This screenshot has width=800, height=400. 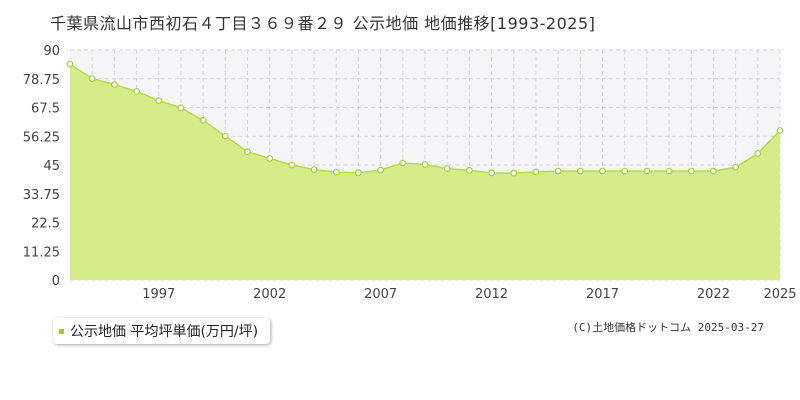 What do you see at coordinates (779, 294) in the screenshot?
I see `x-tick-label: 2025` at bounding box center [779, 294].